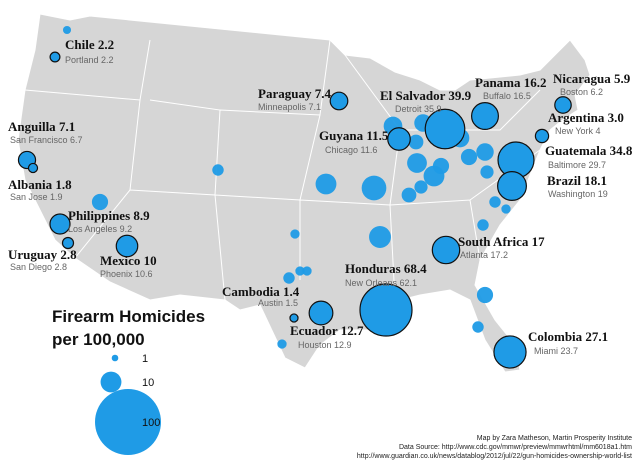 Image resolution: width=640 pixels, height=472 pixels. I want to click on city-label: San Jose 1.9, so click(36, 197).